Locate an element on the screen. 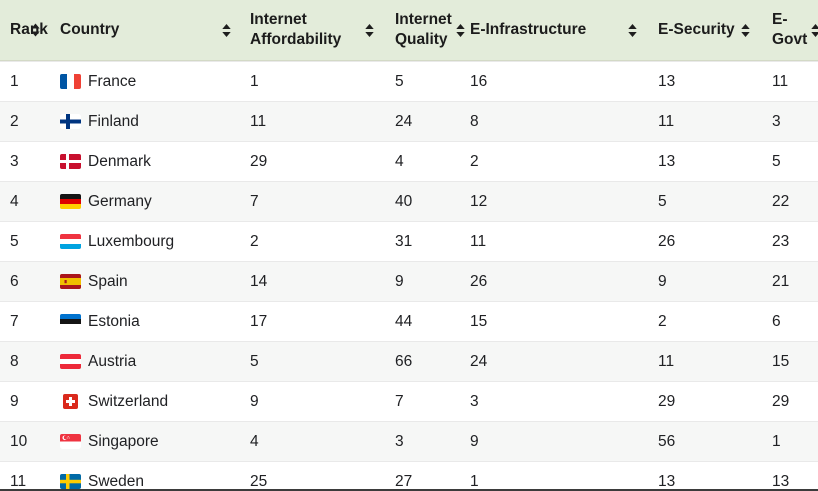 The image size is (818, 491). internet-affordability-cell: 14 is located at coordinates (259, 281).